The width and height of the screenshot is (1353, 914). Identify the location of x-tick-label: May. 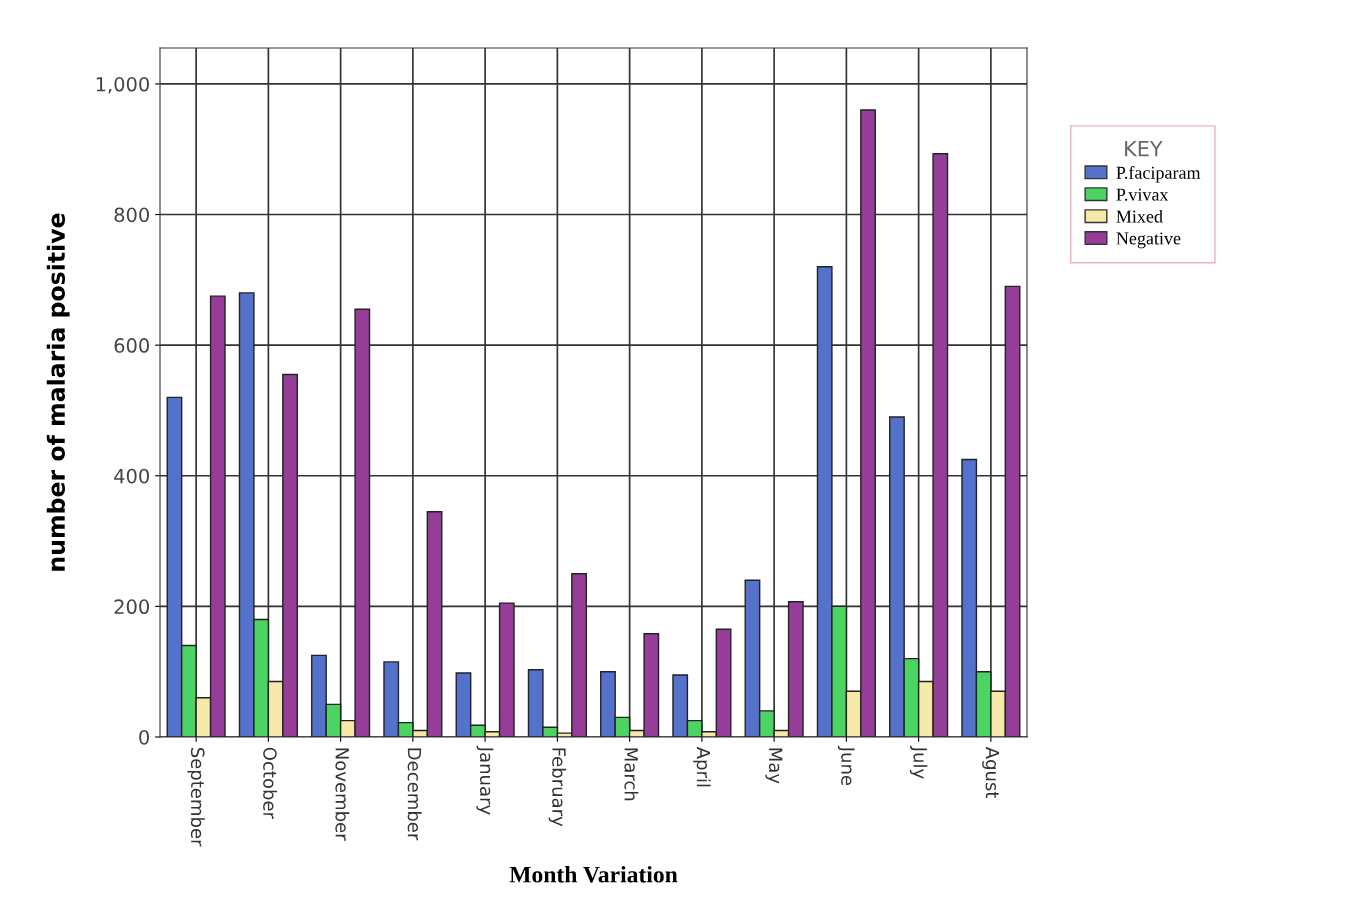
(774, 766).